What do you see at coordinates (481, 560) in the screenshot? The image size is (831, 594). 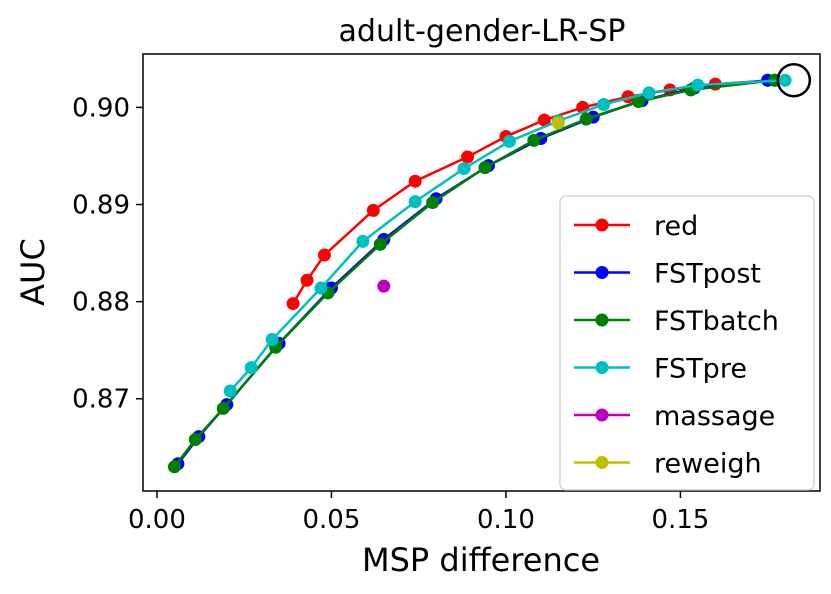 I see `x-axis-title: MSP difference` at bounding box center [481, 560].